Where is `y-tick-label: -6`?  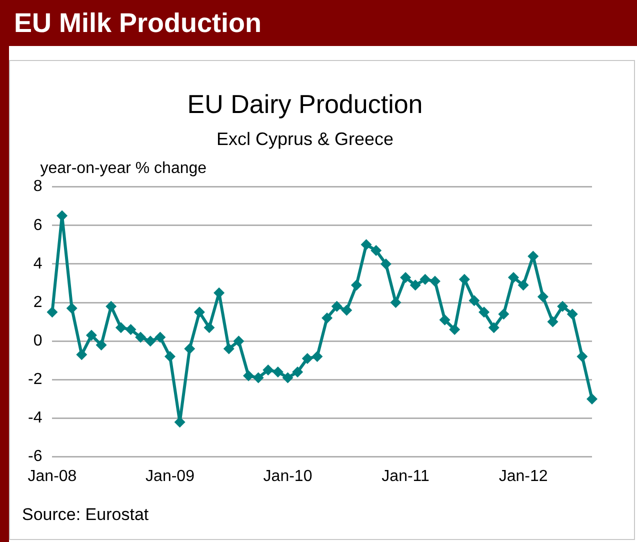 y-tick-label: -6 is located at coordinates (35, 457).